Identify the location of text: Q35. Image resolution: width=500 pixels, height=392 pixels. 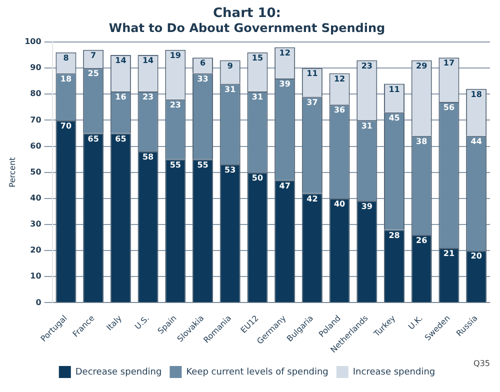
(482, 363).